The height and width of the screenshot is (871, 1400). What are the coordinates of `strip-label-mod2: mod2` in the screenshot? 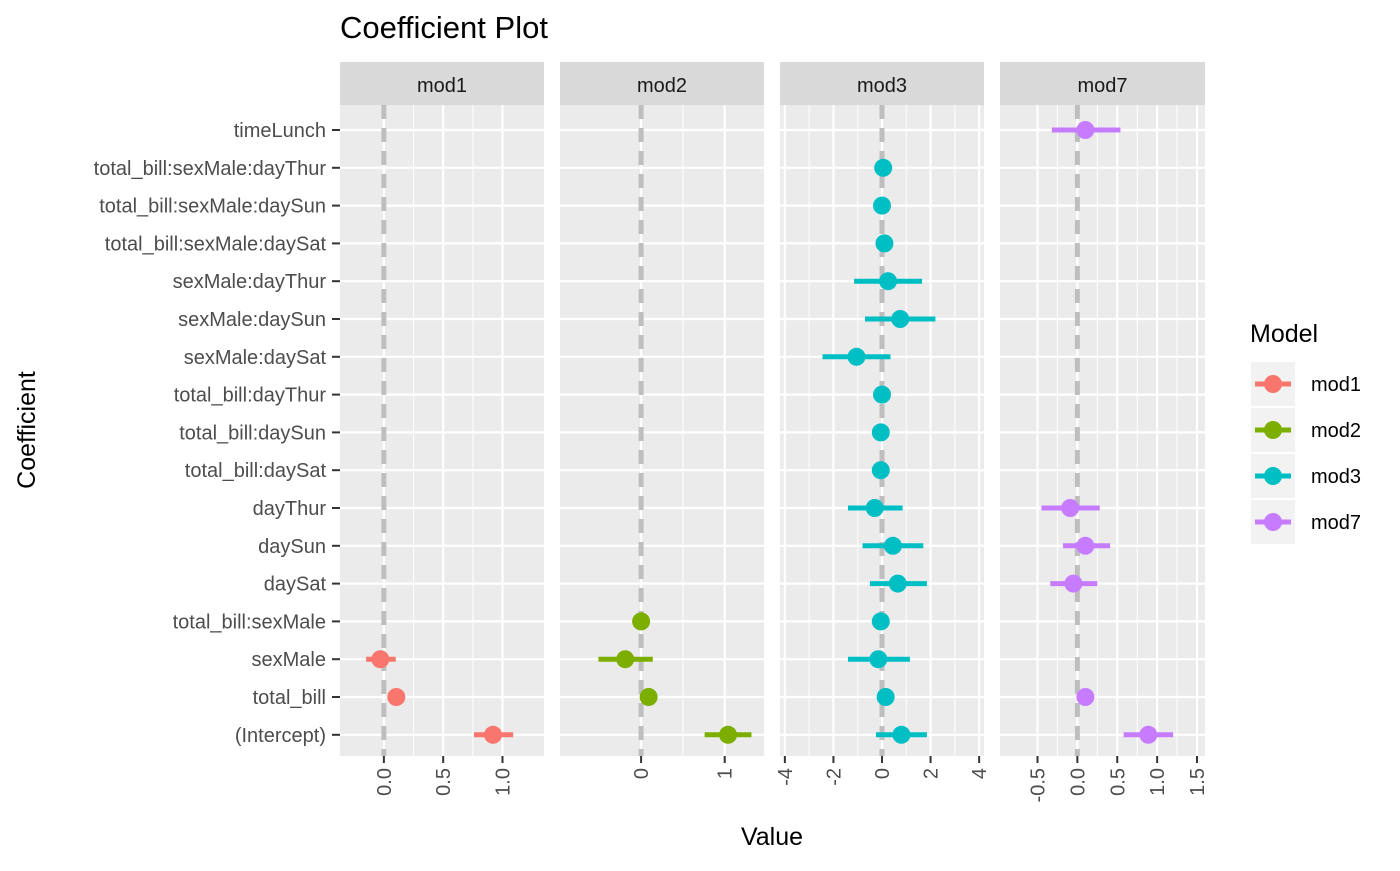 It's located at (662, 86).